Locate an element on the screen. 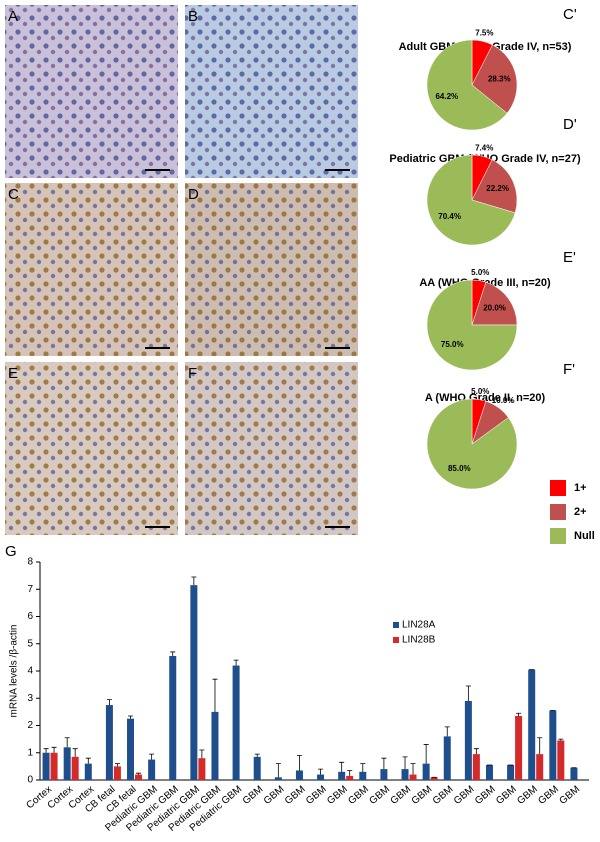 The image size is (600, 842). y-axis-label: mRNA levels /β-actin is located at coordinates (14, 671).